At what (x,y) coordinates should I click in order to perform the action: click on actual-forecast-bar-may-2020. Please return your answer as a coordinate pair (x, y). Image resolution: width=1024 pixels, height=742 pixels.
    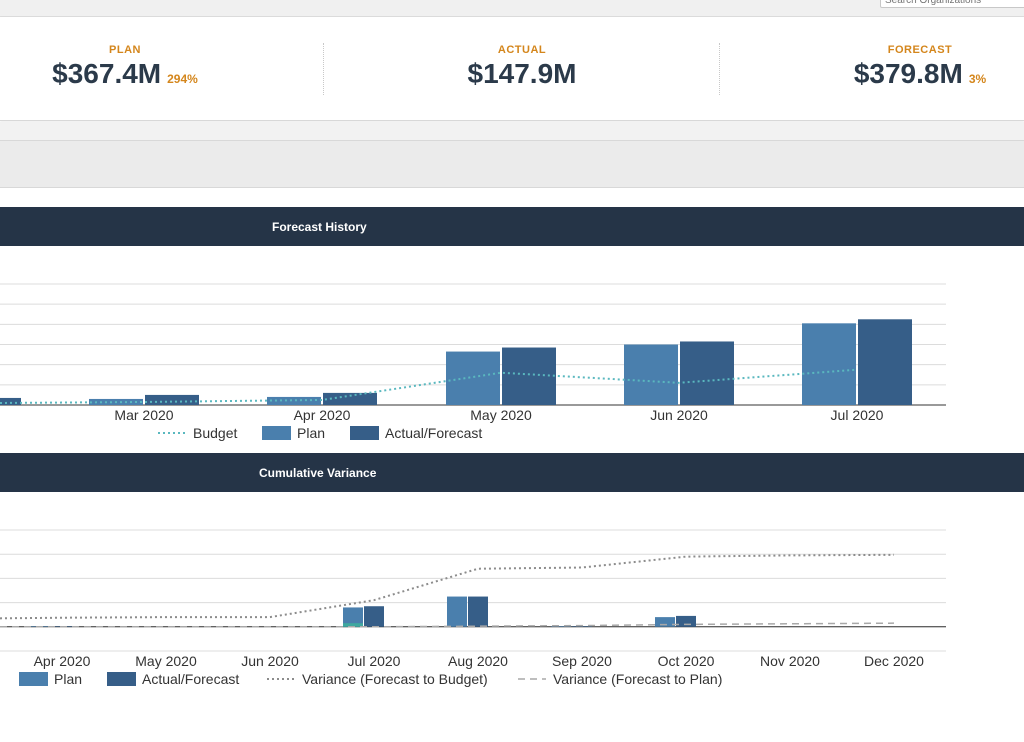
    Looking at the image, I should click on (529, 376).